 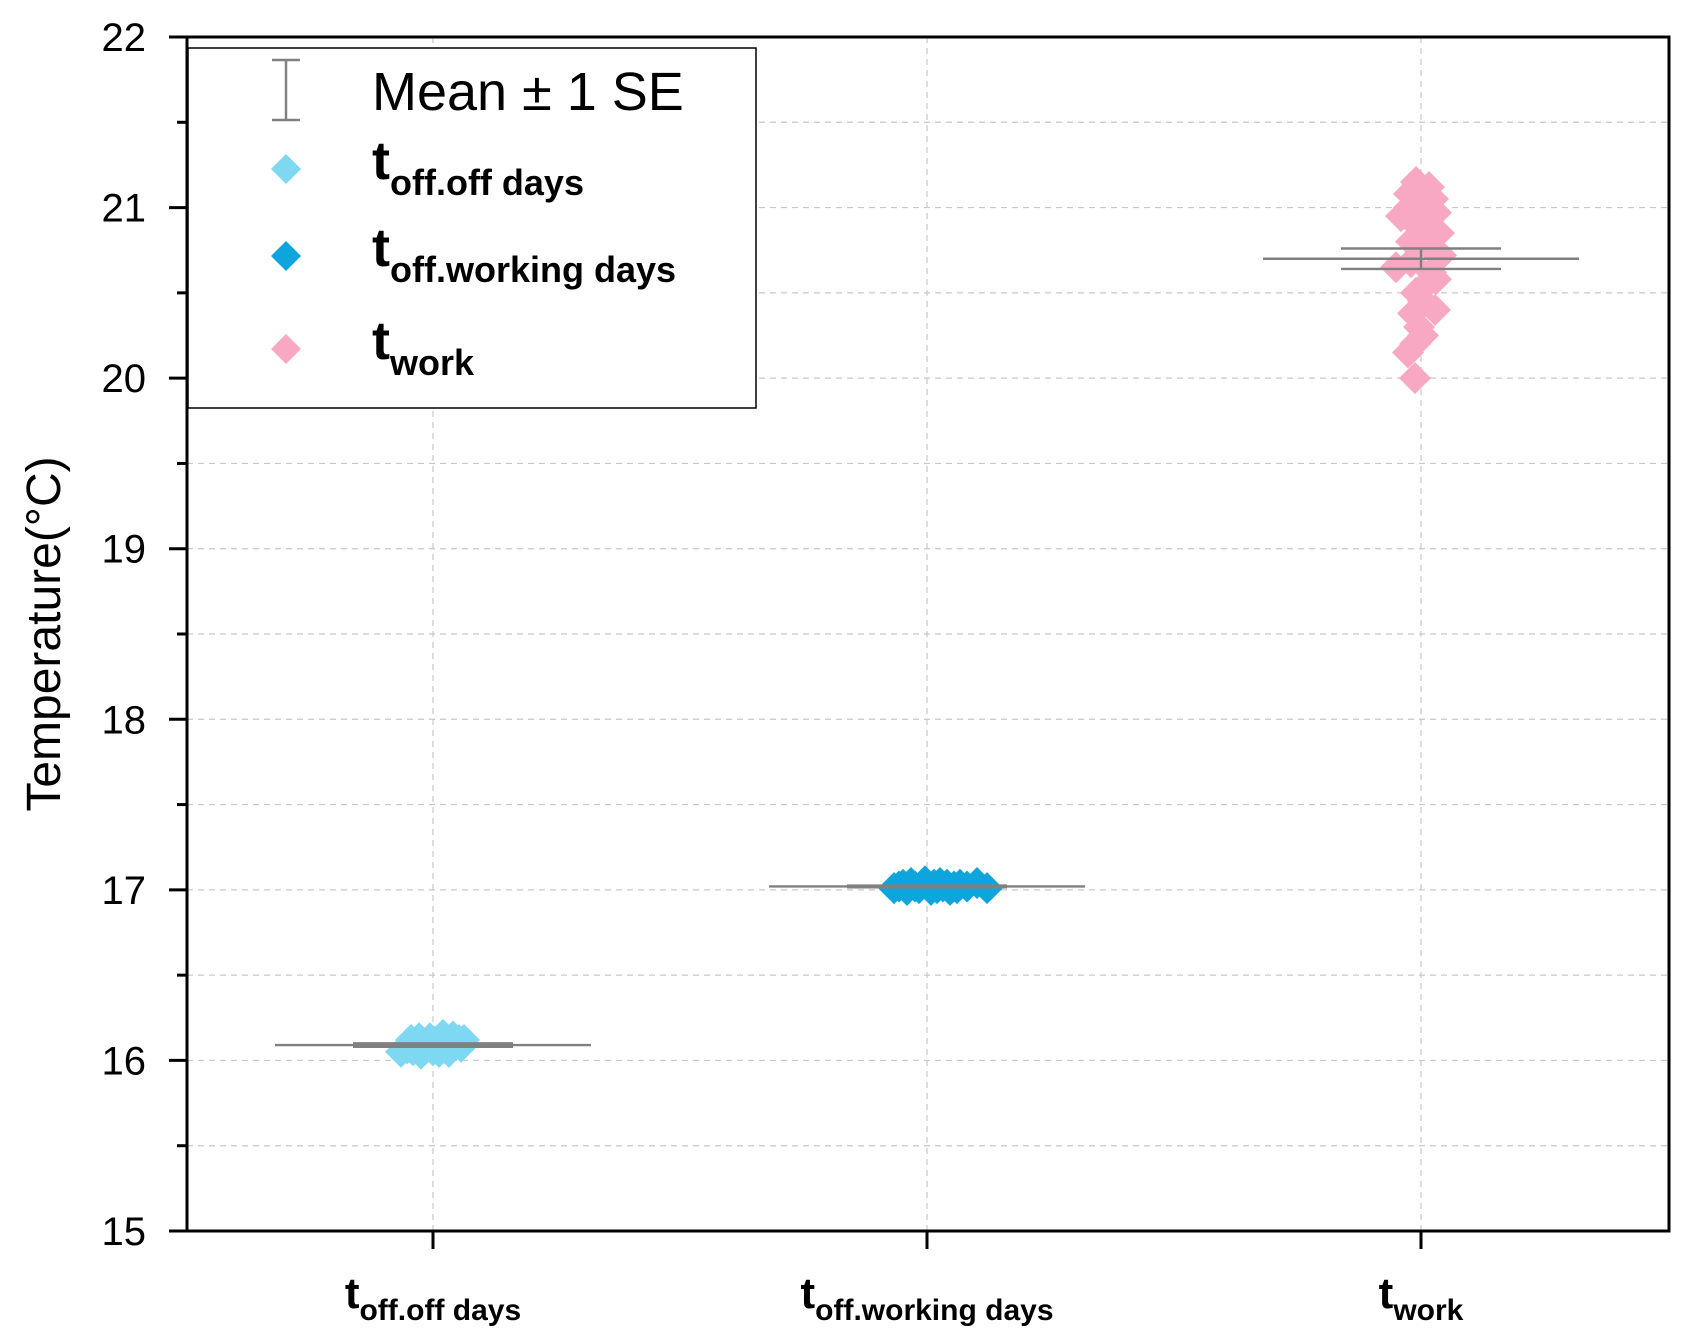 What do you see at coordinates (478, 167) in the screenshot?
I see `legend-label: toff.off days` at bounding box center [478, 167].